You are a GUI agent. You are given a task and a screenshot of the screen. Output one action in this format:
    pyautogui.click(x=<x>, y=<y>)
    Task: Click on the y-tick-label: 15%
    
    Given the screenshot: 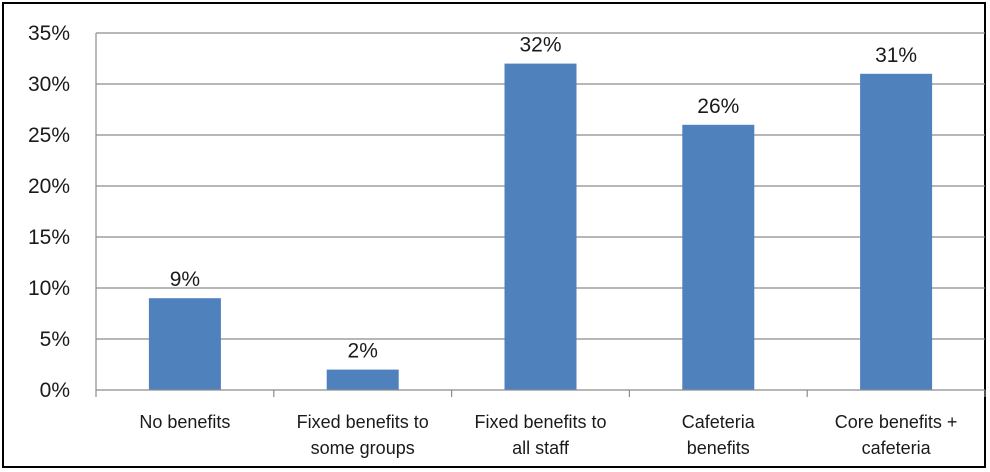 What is the action you would take?
    pyautogui.click(x=49, y=237)
    